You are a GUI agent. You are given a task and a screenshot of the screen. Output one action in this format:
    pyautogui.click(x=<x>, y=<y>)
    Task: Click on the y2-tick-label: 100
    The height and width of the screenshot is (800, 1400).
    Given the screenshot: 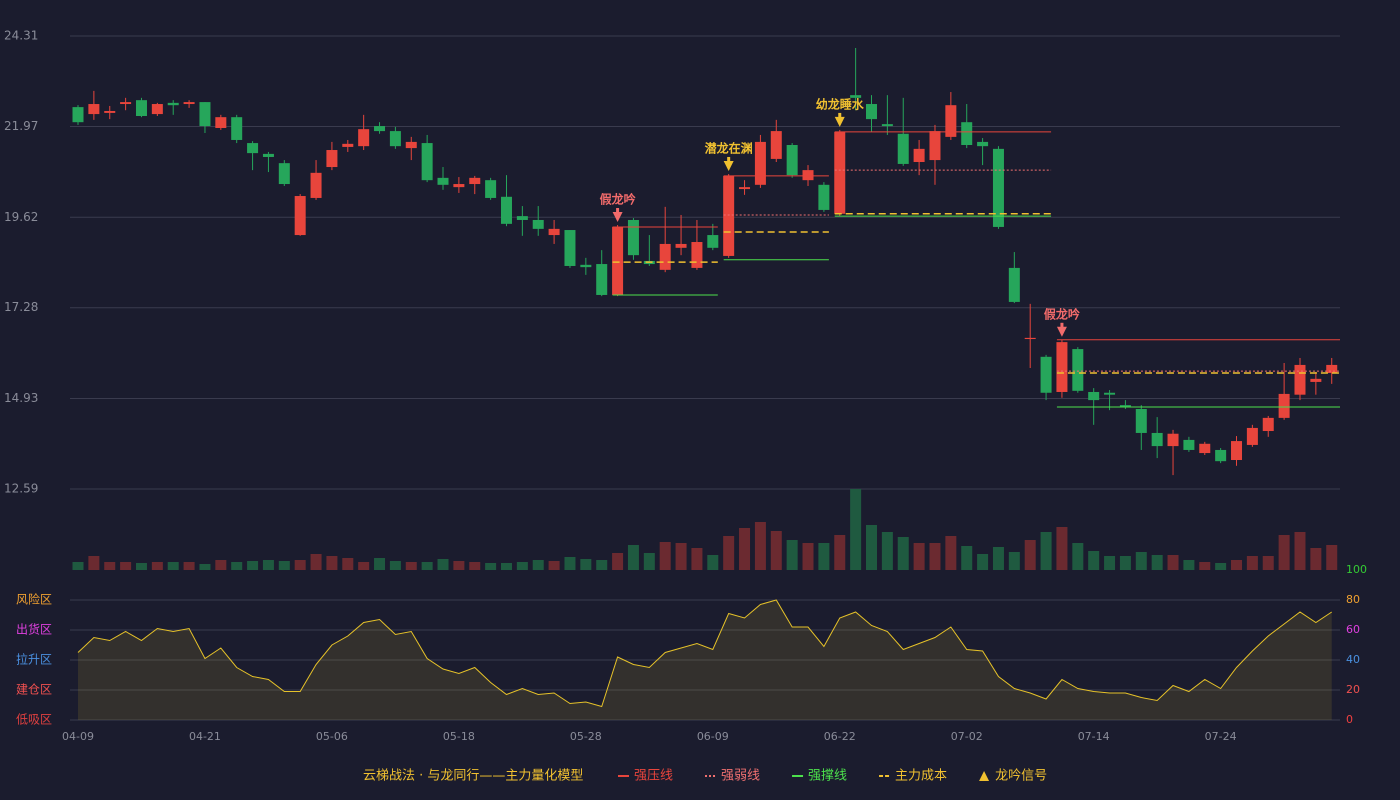 What is the action you would take?
    pyautogui.click(x=1356, y=569)
    